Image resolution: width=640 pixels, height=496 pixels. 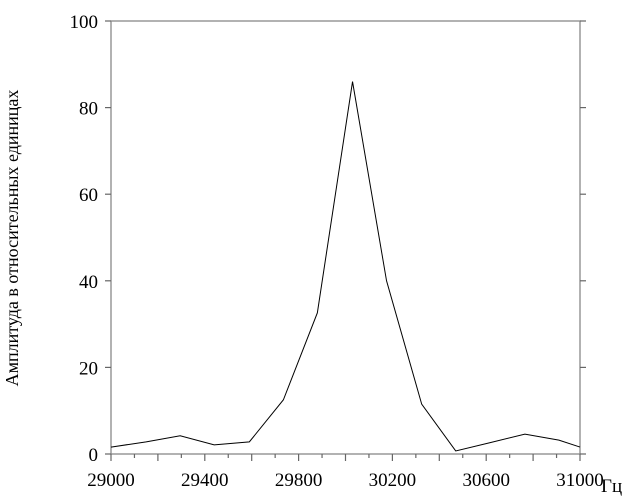 I want to click on x-tick-label: 30600, so click(x=486, y=480).